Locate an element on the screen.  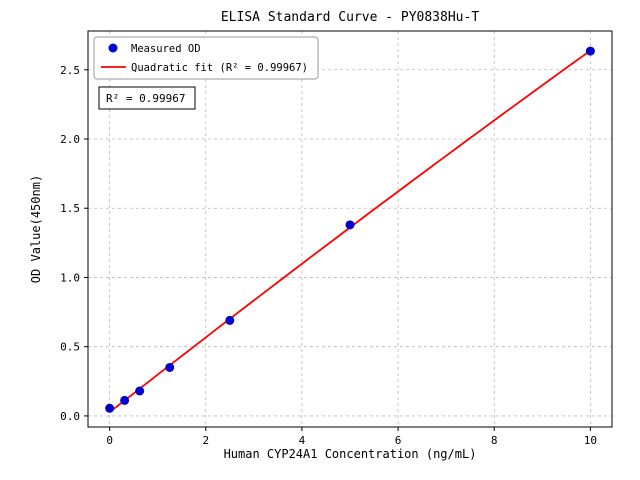
y-tick-label: 0.0 is located at coordinates (70, 416).